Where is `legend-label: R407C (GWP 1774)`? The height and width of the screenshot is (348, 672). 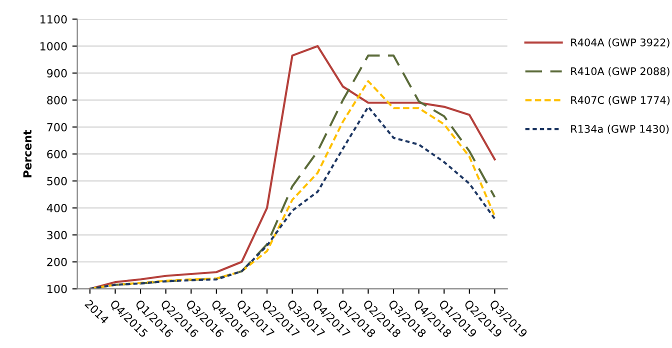
legend-label: R407C (GWP 1774) is located at coordinates (620, 101).